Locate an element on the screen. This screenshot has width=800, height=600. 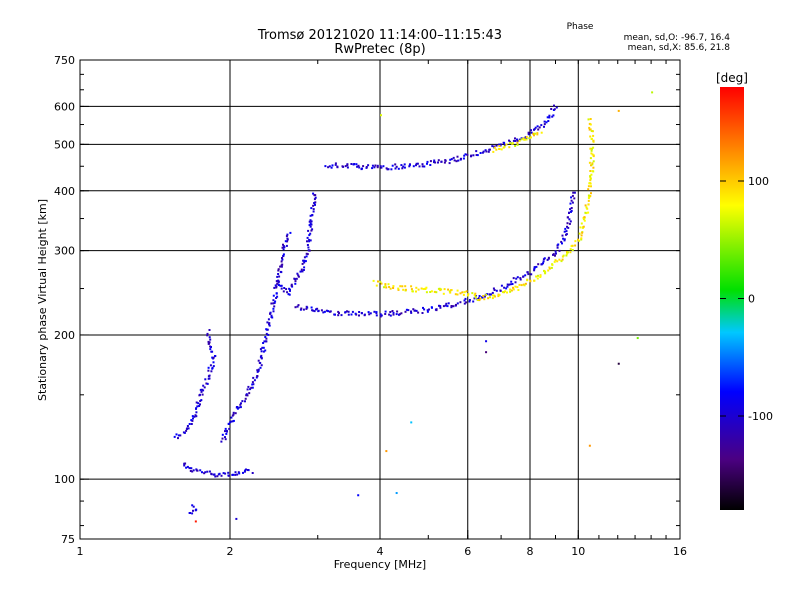
y-tick-label: 200 is located at coordinates (64, 335).